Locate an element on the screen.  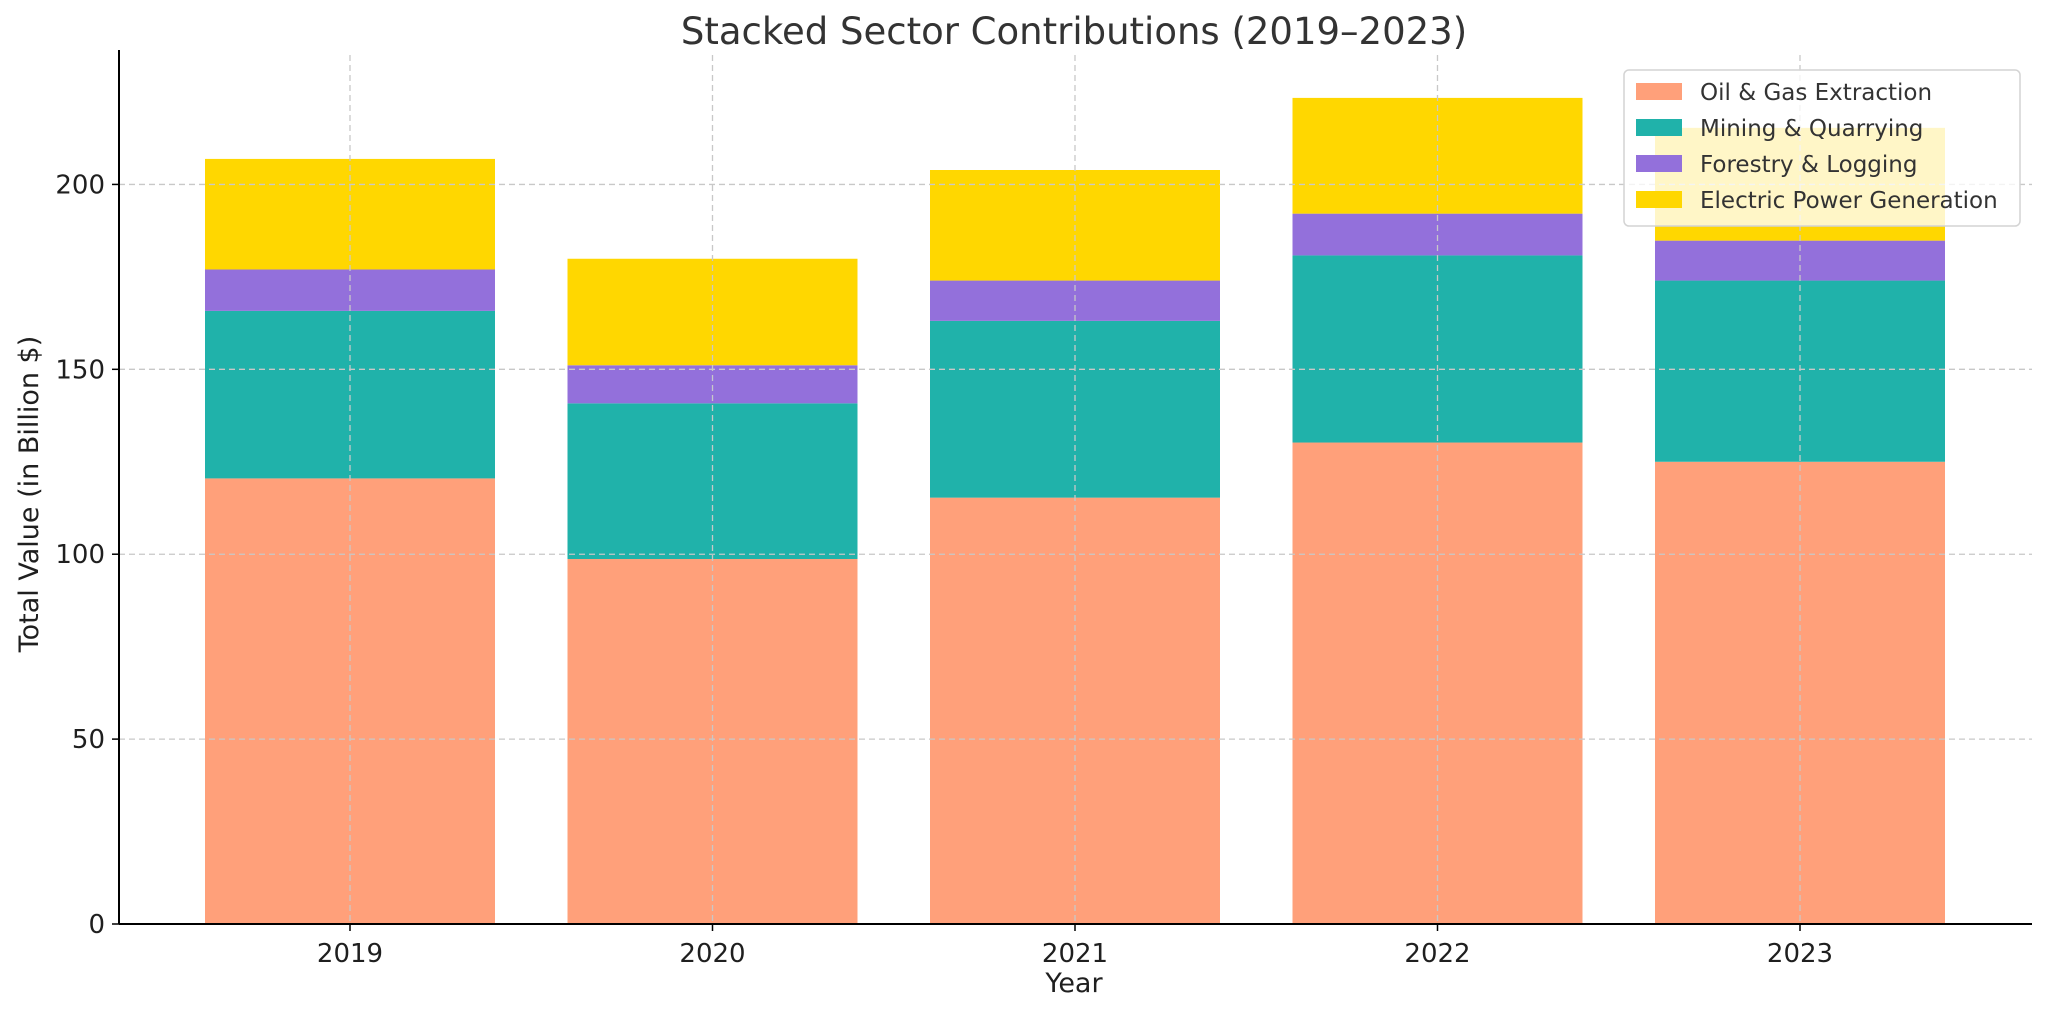
legend-box is located at coordinates (1822, 148).